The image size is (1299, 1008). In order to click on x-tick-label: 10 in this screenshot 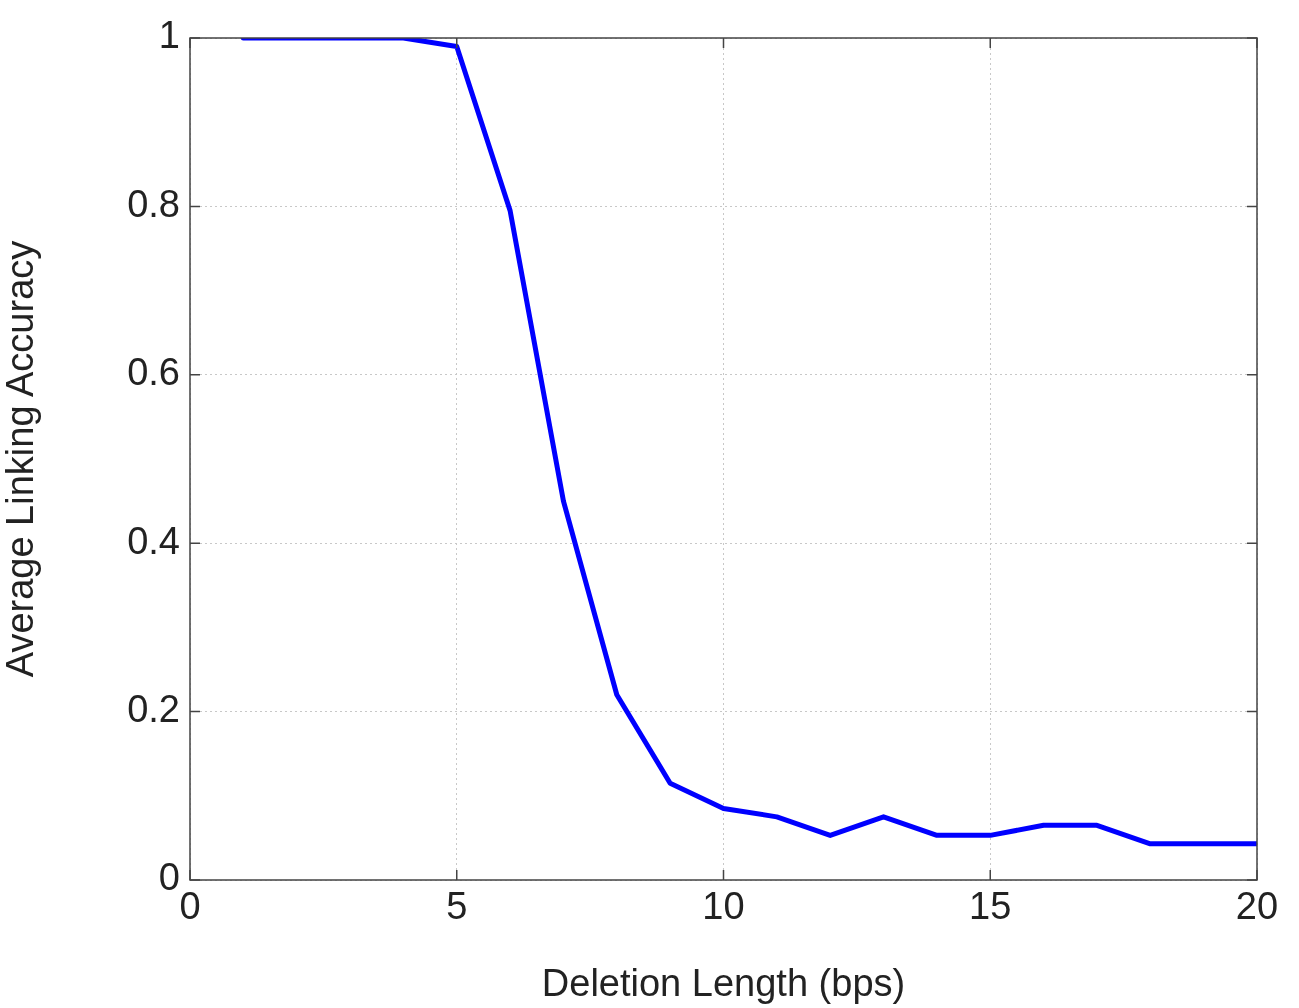, I will do `click(723, 906)`.